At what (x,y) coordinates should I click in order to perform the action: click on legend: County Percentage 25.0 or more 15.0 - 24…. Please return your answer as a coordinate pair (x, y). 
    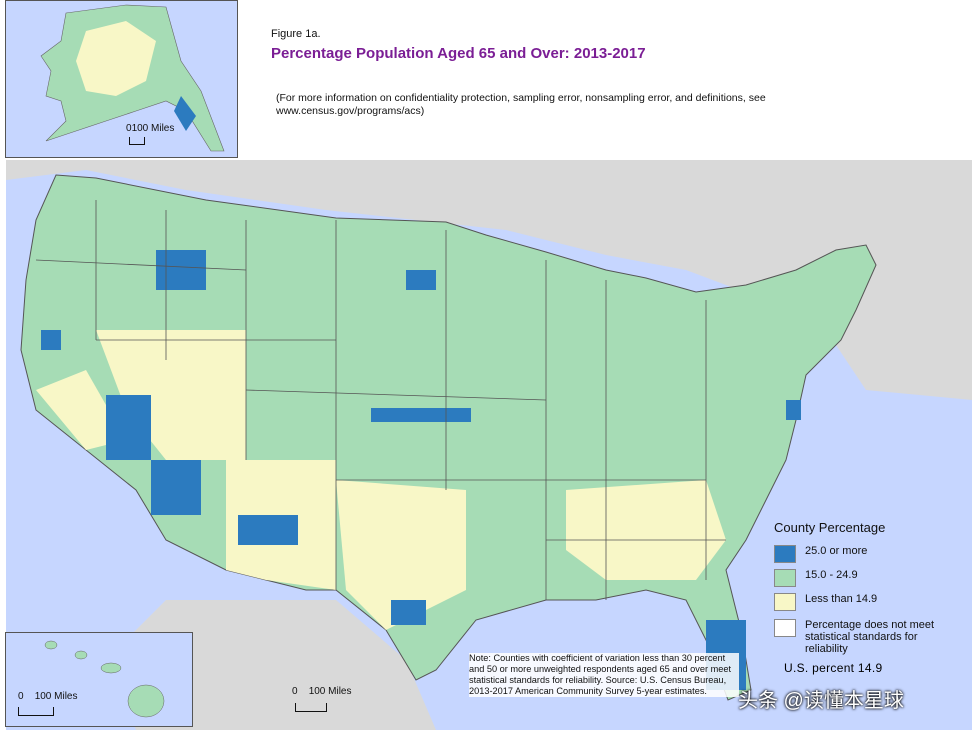
    Looking at the image, I should click on (861, 597).